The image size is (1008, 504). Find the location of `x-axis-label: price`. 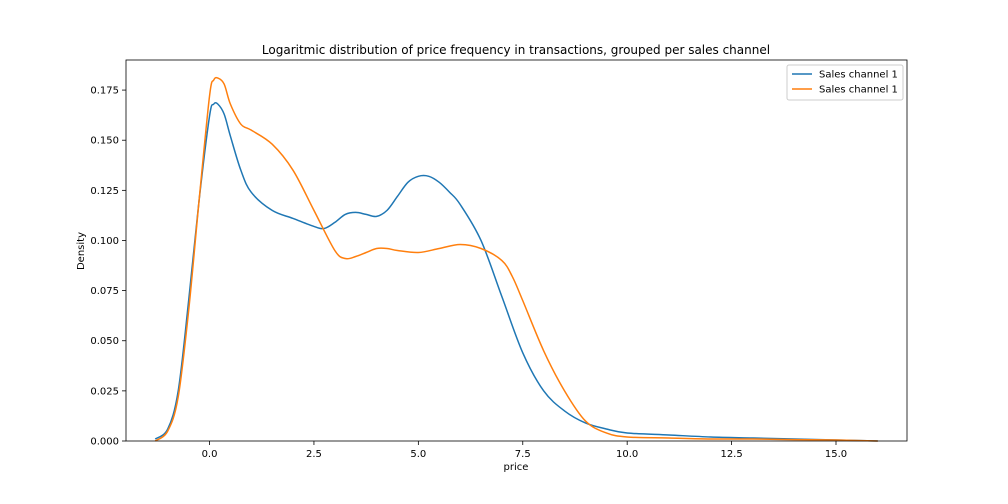

x-axis-label: price is located at coordinates (516, 467).